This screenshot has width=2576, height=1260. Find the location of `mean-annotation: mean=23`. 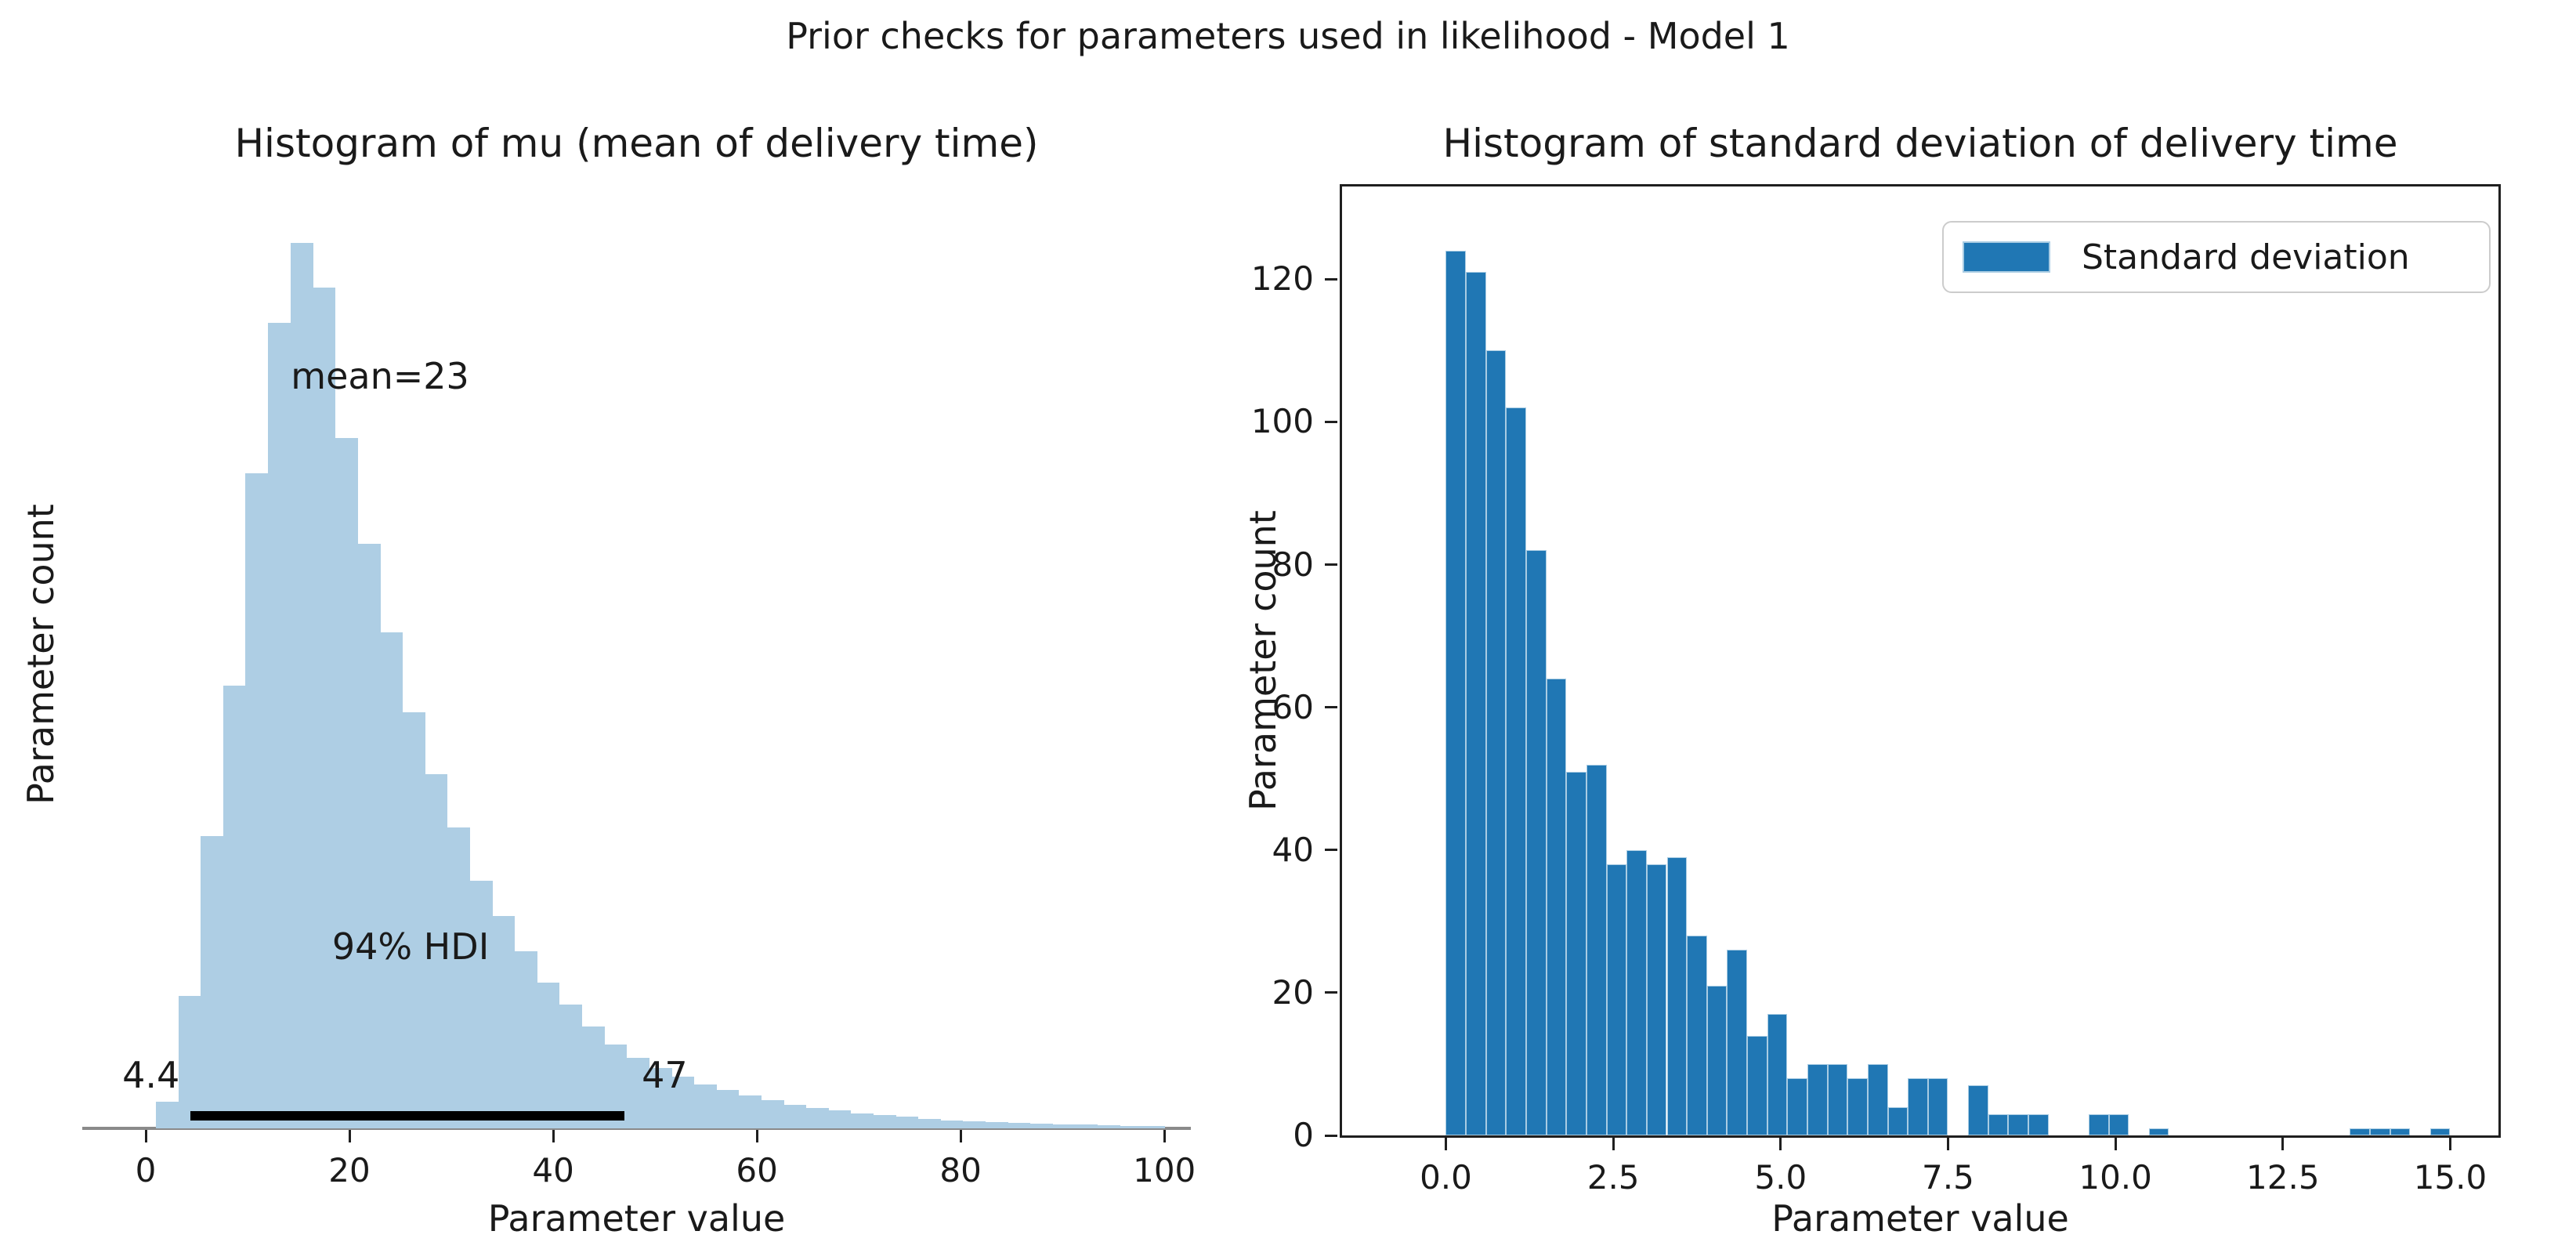

mean-annotation: mean=23 is located at coordinates (380, 376).